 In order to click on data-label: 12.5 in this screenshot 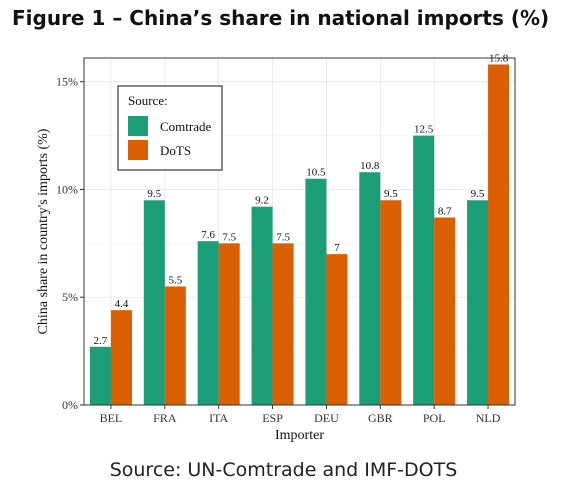, I will do `click(424, 130)`.